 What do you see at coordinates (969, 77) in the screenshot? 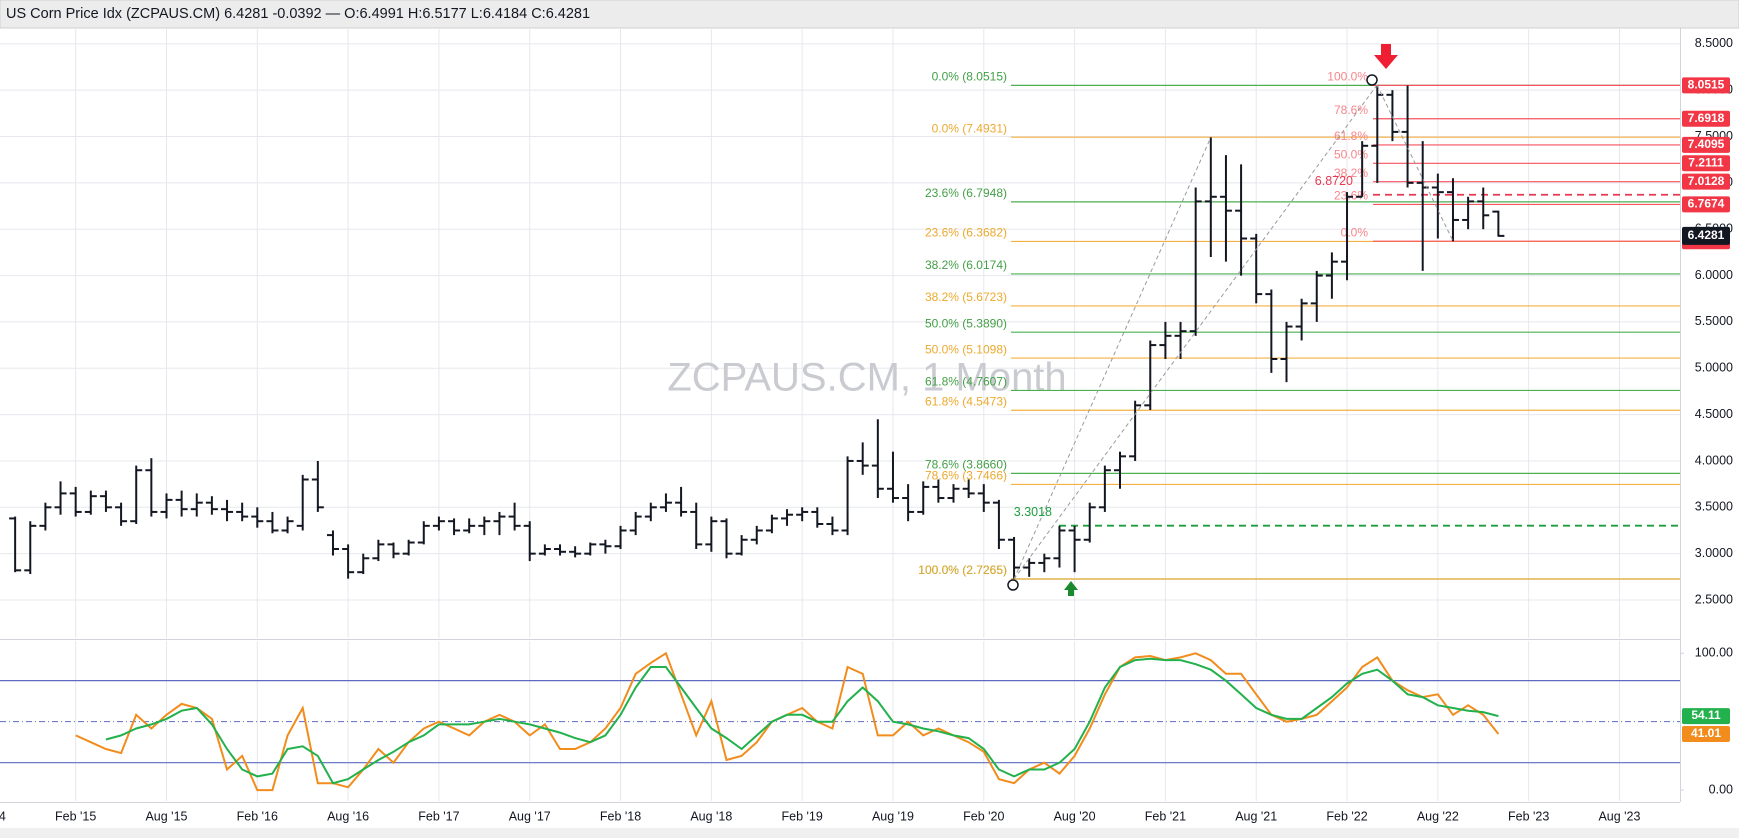
I see `fib-label: 0.0% (8.0515)` at bounding box center [969, 77].